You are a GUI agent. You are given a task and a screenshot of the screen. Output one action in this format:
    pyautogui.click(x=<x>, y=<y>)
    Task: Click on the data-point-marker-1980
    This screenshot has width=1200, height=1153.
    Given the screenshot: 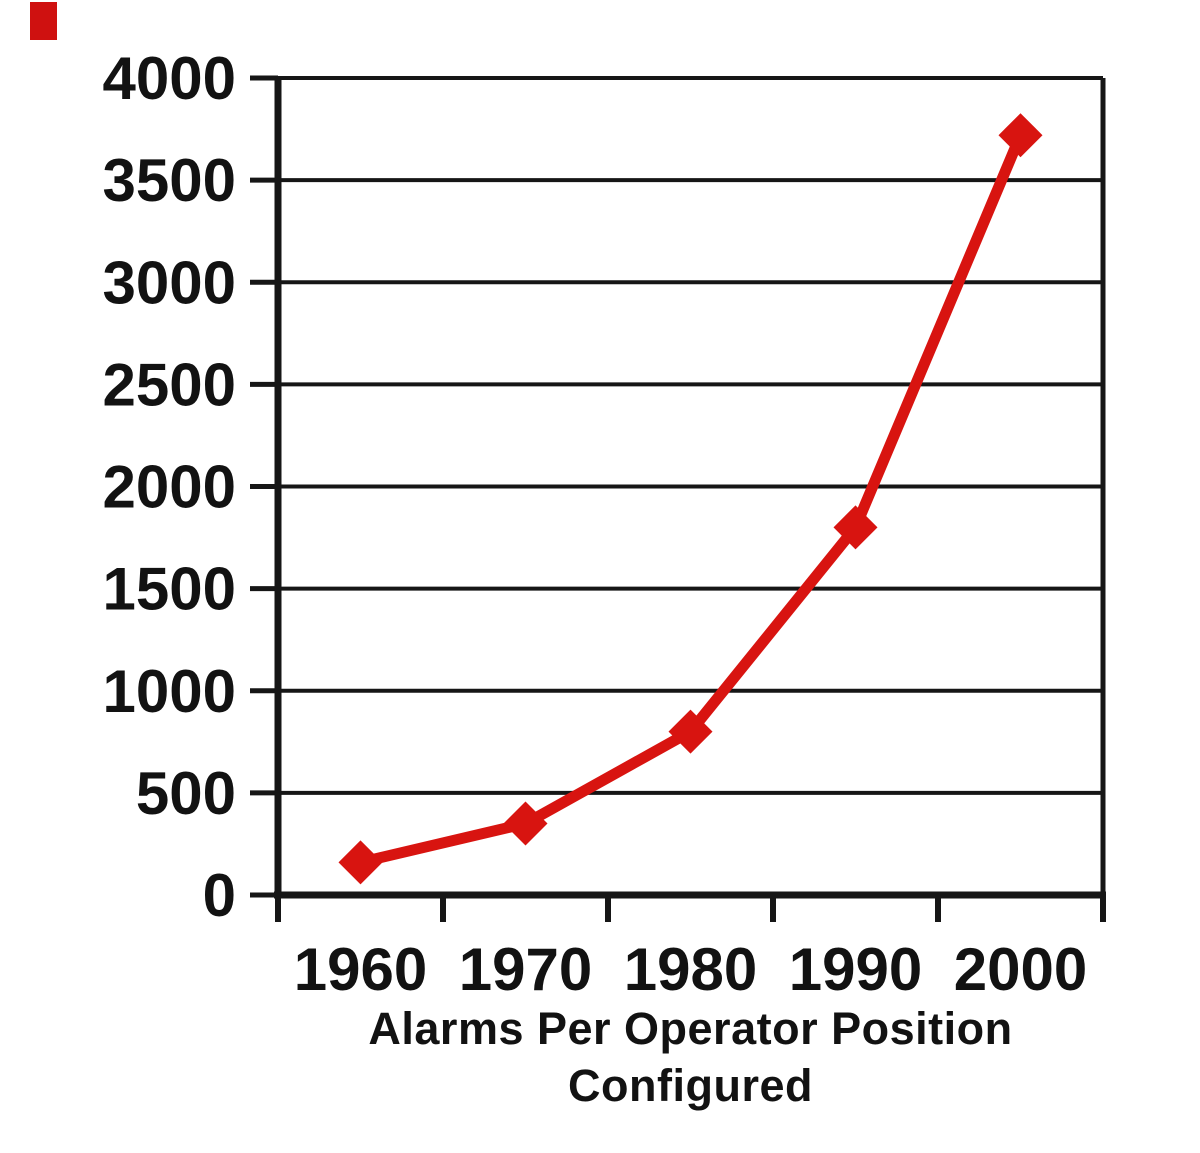 What is the action you would take?
    pyautogui.click(x=690, y=731)
    